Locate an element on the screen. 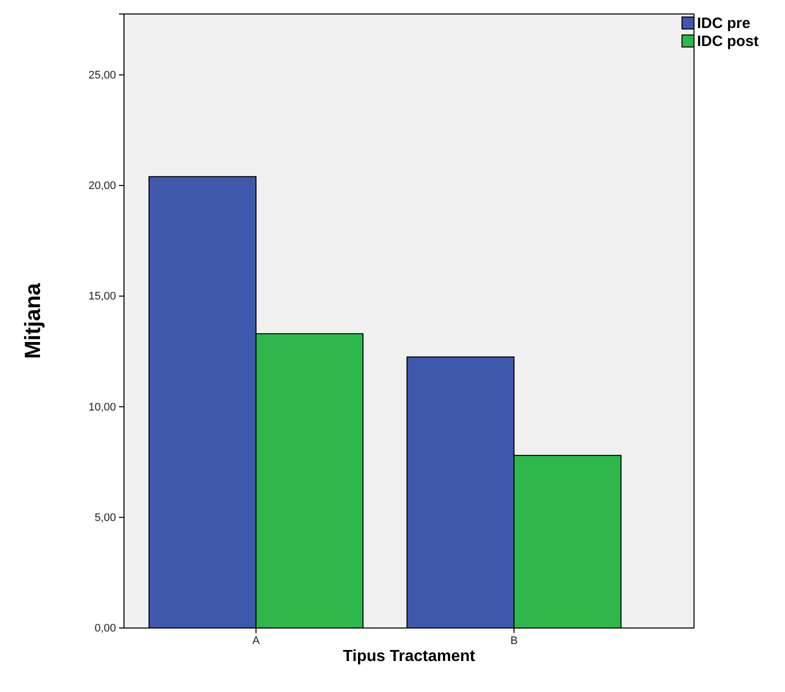 The width and height of the screenshot is (785, 692). y-tick-label: 0,00 is located at coordinates (105, 628).